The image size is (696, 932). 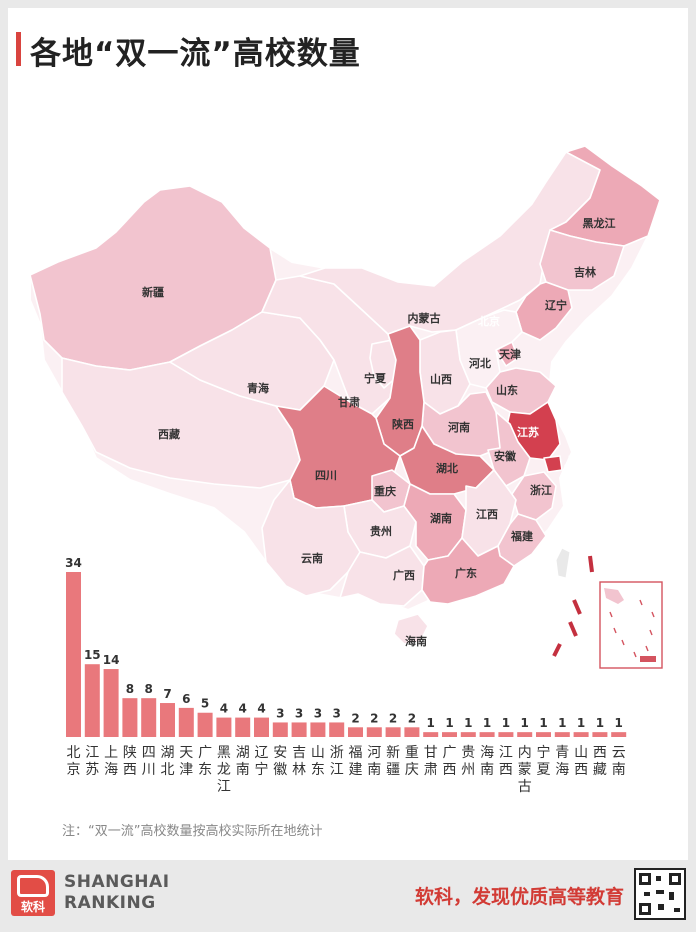 I want to click on bar-label-安徽: 安徽, so click(x=280, y=761).